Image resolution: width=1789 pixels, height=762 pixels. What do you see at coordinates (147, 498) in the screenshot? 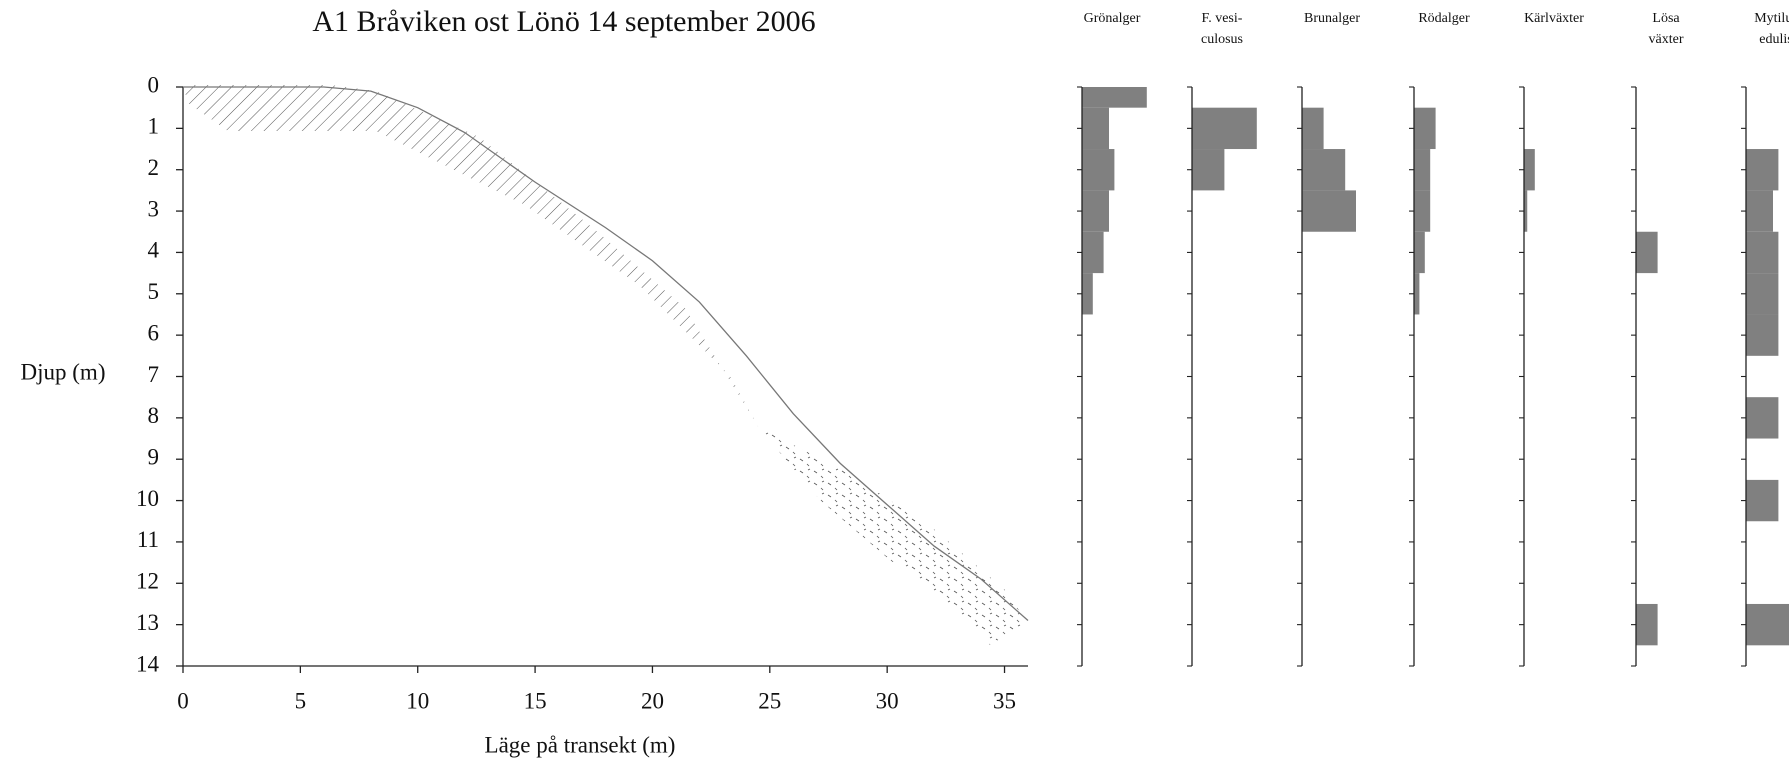
I see `y-tick-label: 10` at bounding box center [147, 498].